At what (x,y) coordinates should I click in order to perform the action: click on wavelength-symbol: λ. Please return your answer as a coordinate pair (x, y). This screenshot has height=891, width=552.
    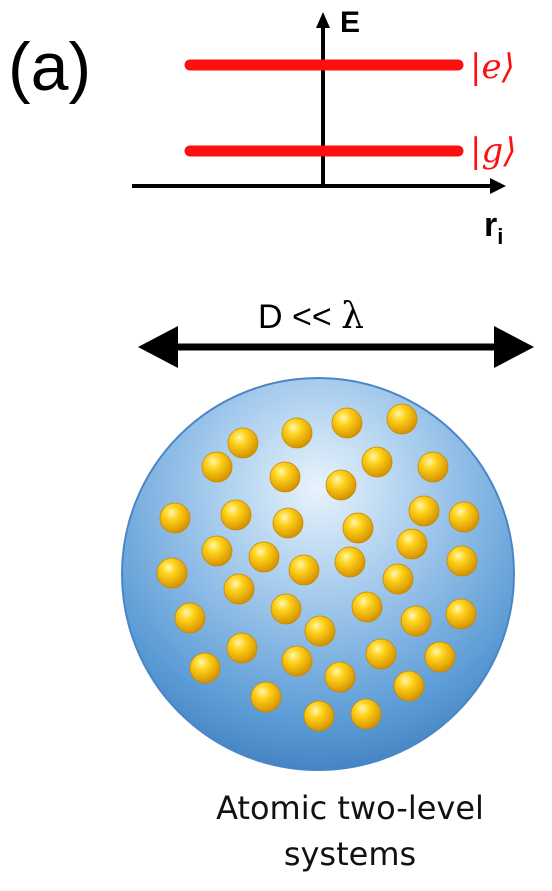
    Looking at the image, I should click on (352, 316).